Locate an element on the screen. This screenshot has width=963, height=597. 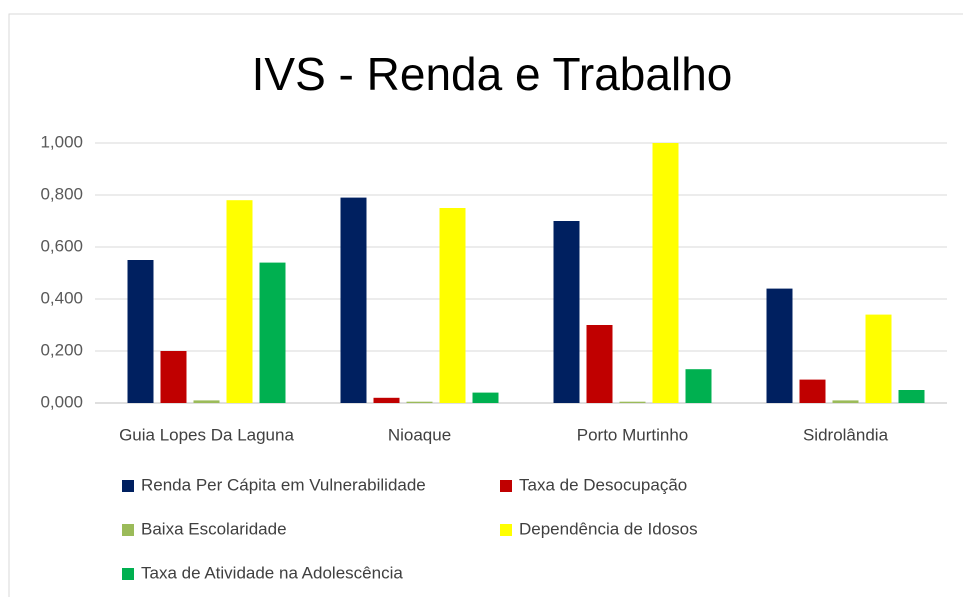
y-tick-label: 0,200 is located at coordinates (61, 349).